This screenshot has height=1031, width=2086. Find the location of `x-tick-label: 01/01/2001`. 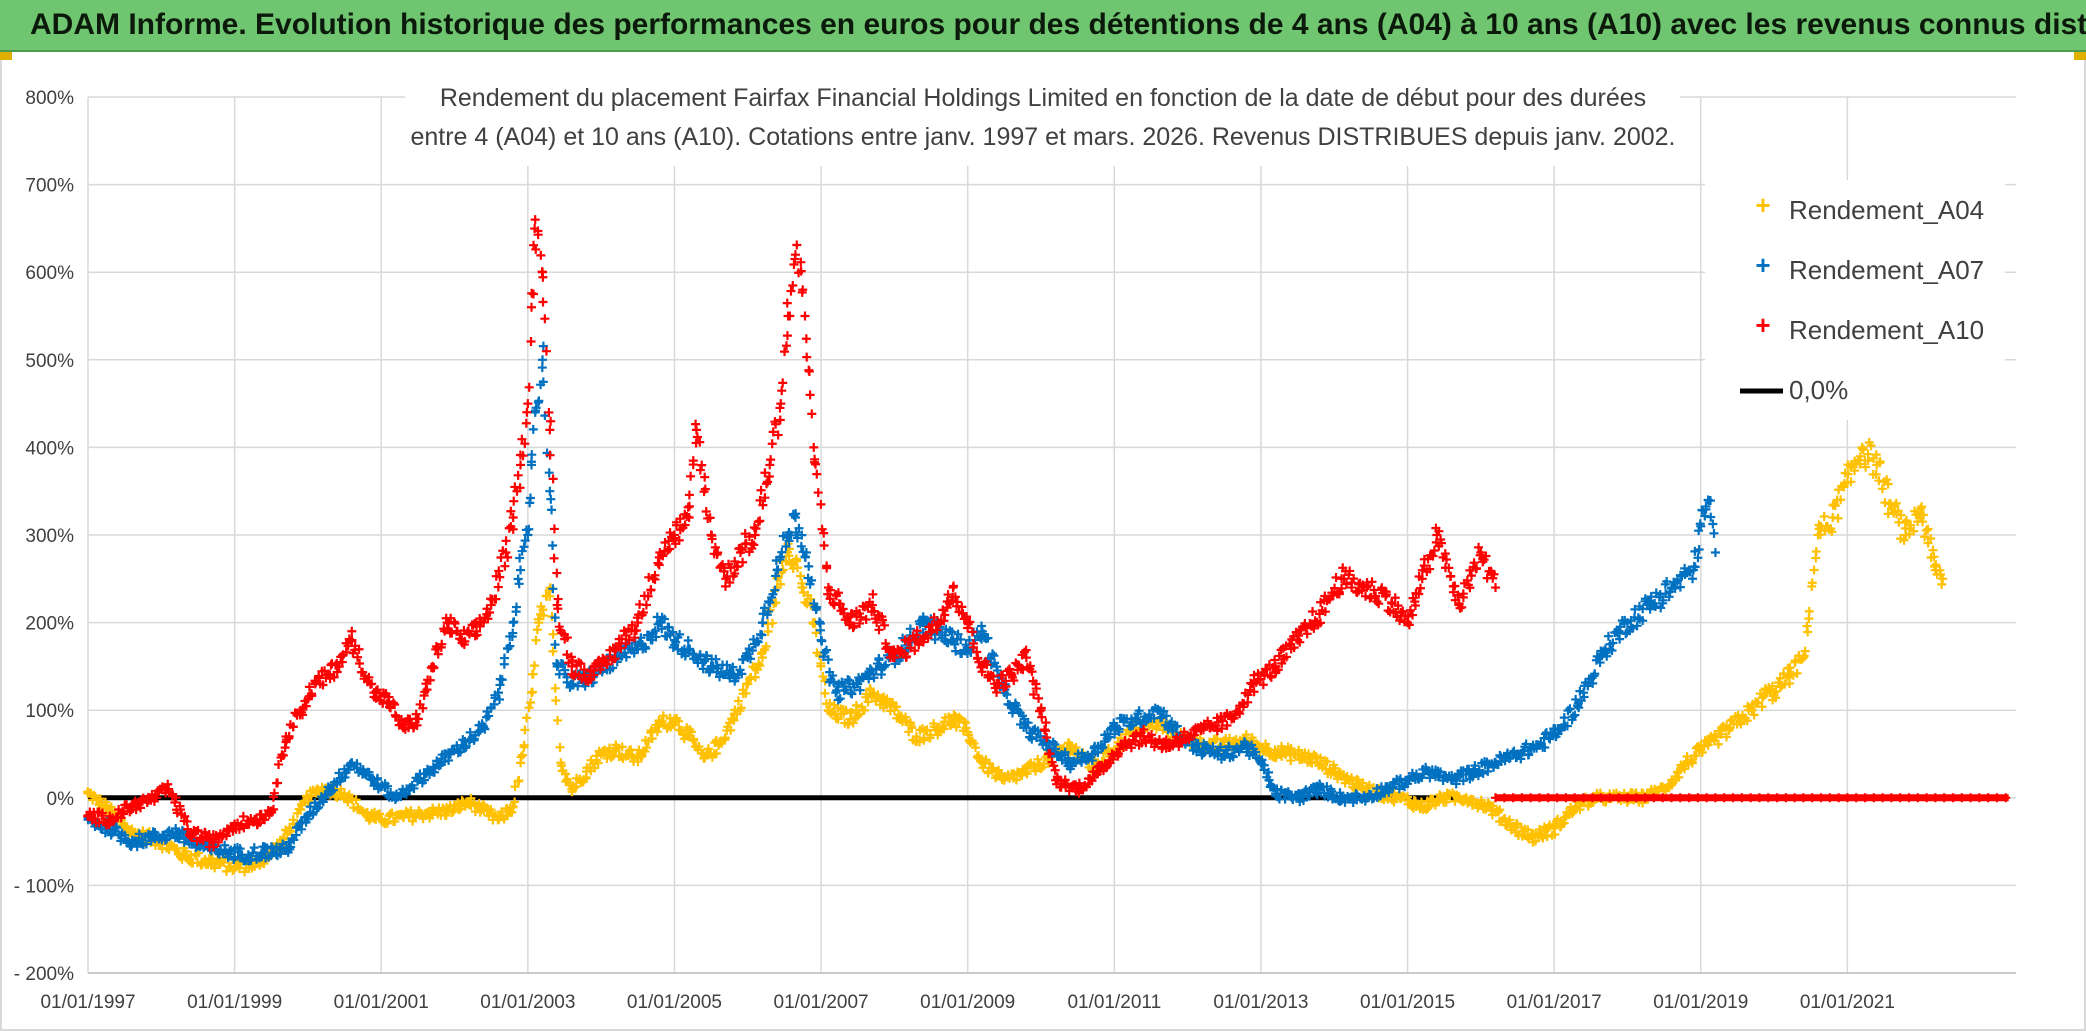

x-tick-label: 01/01/2001 is located at coordinates (381, 1002).